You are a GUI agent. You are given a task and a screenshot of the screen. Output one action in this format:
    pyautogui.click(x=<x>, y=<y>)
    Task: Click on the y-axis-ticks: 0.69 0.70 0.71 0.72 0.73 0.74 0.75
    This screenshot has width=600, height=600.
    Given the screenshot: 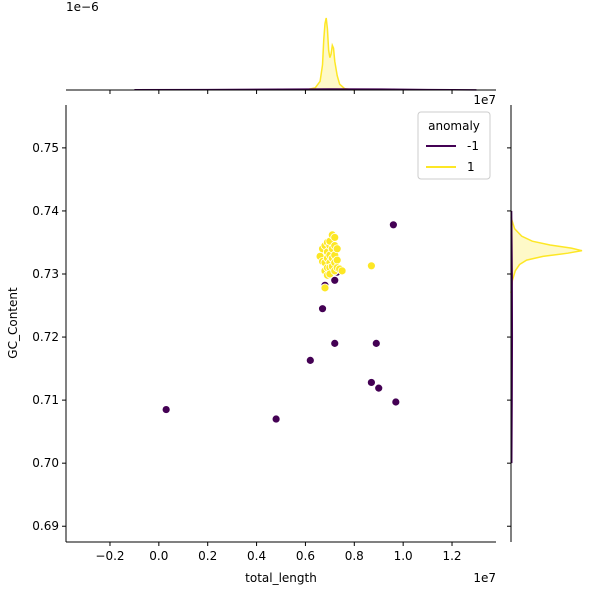 What is the action you would take?
    pyautogui.click(x=49, y=337)
    